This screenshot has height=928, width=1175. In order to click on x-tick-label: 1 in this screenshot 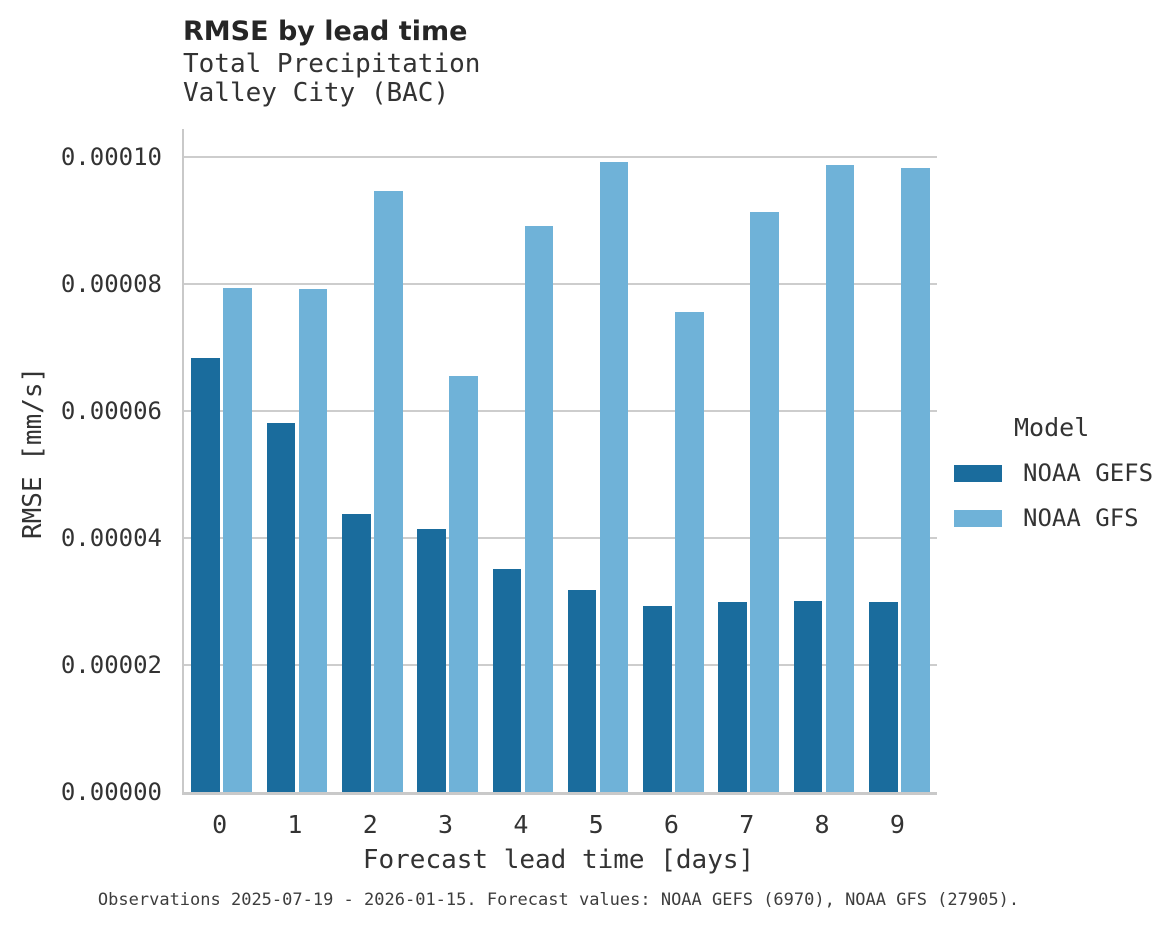, I will do `click(295, 824)`.